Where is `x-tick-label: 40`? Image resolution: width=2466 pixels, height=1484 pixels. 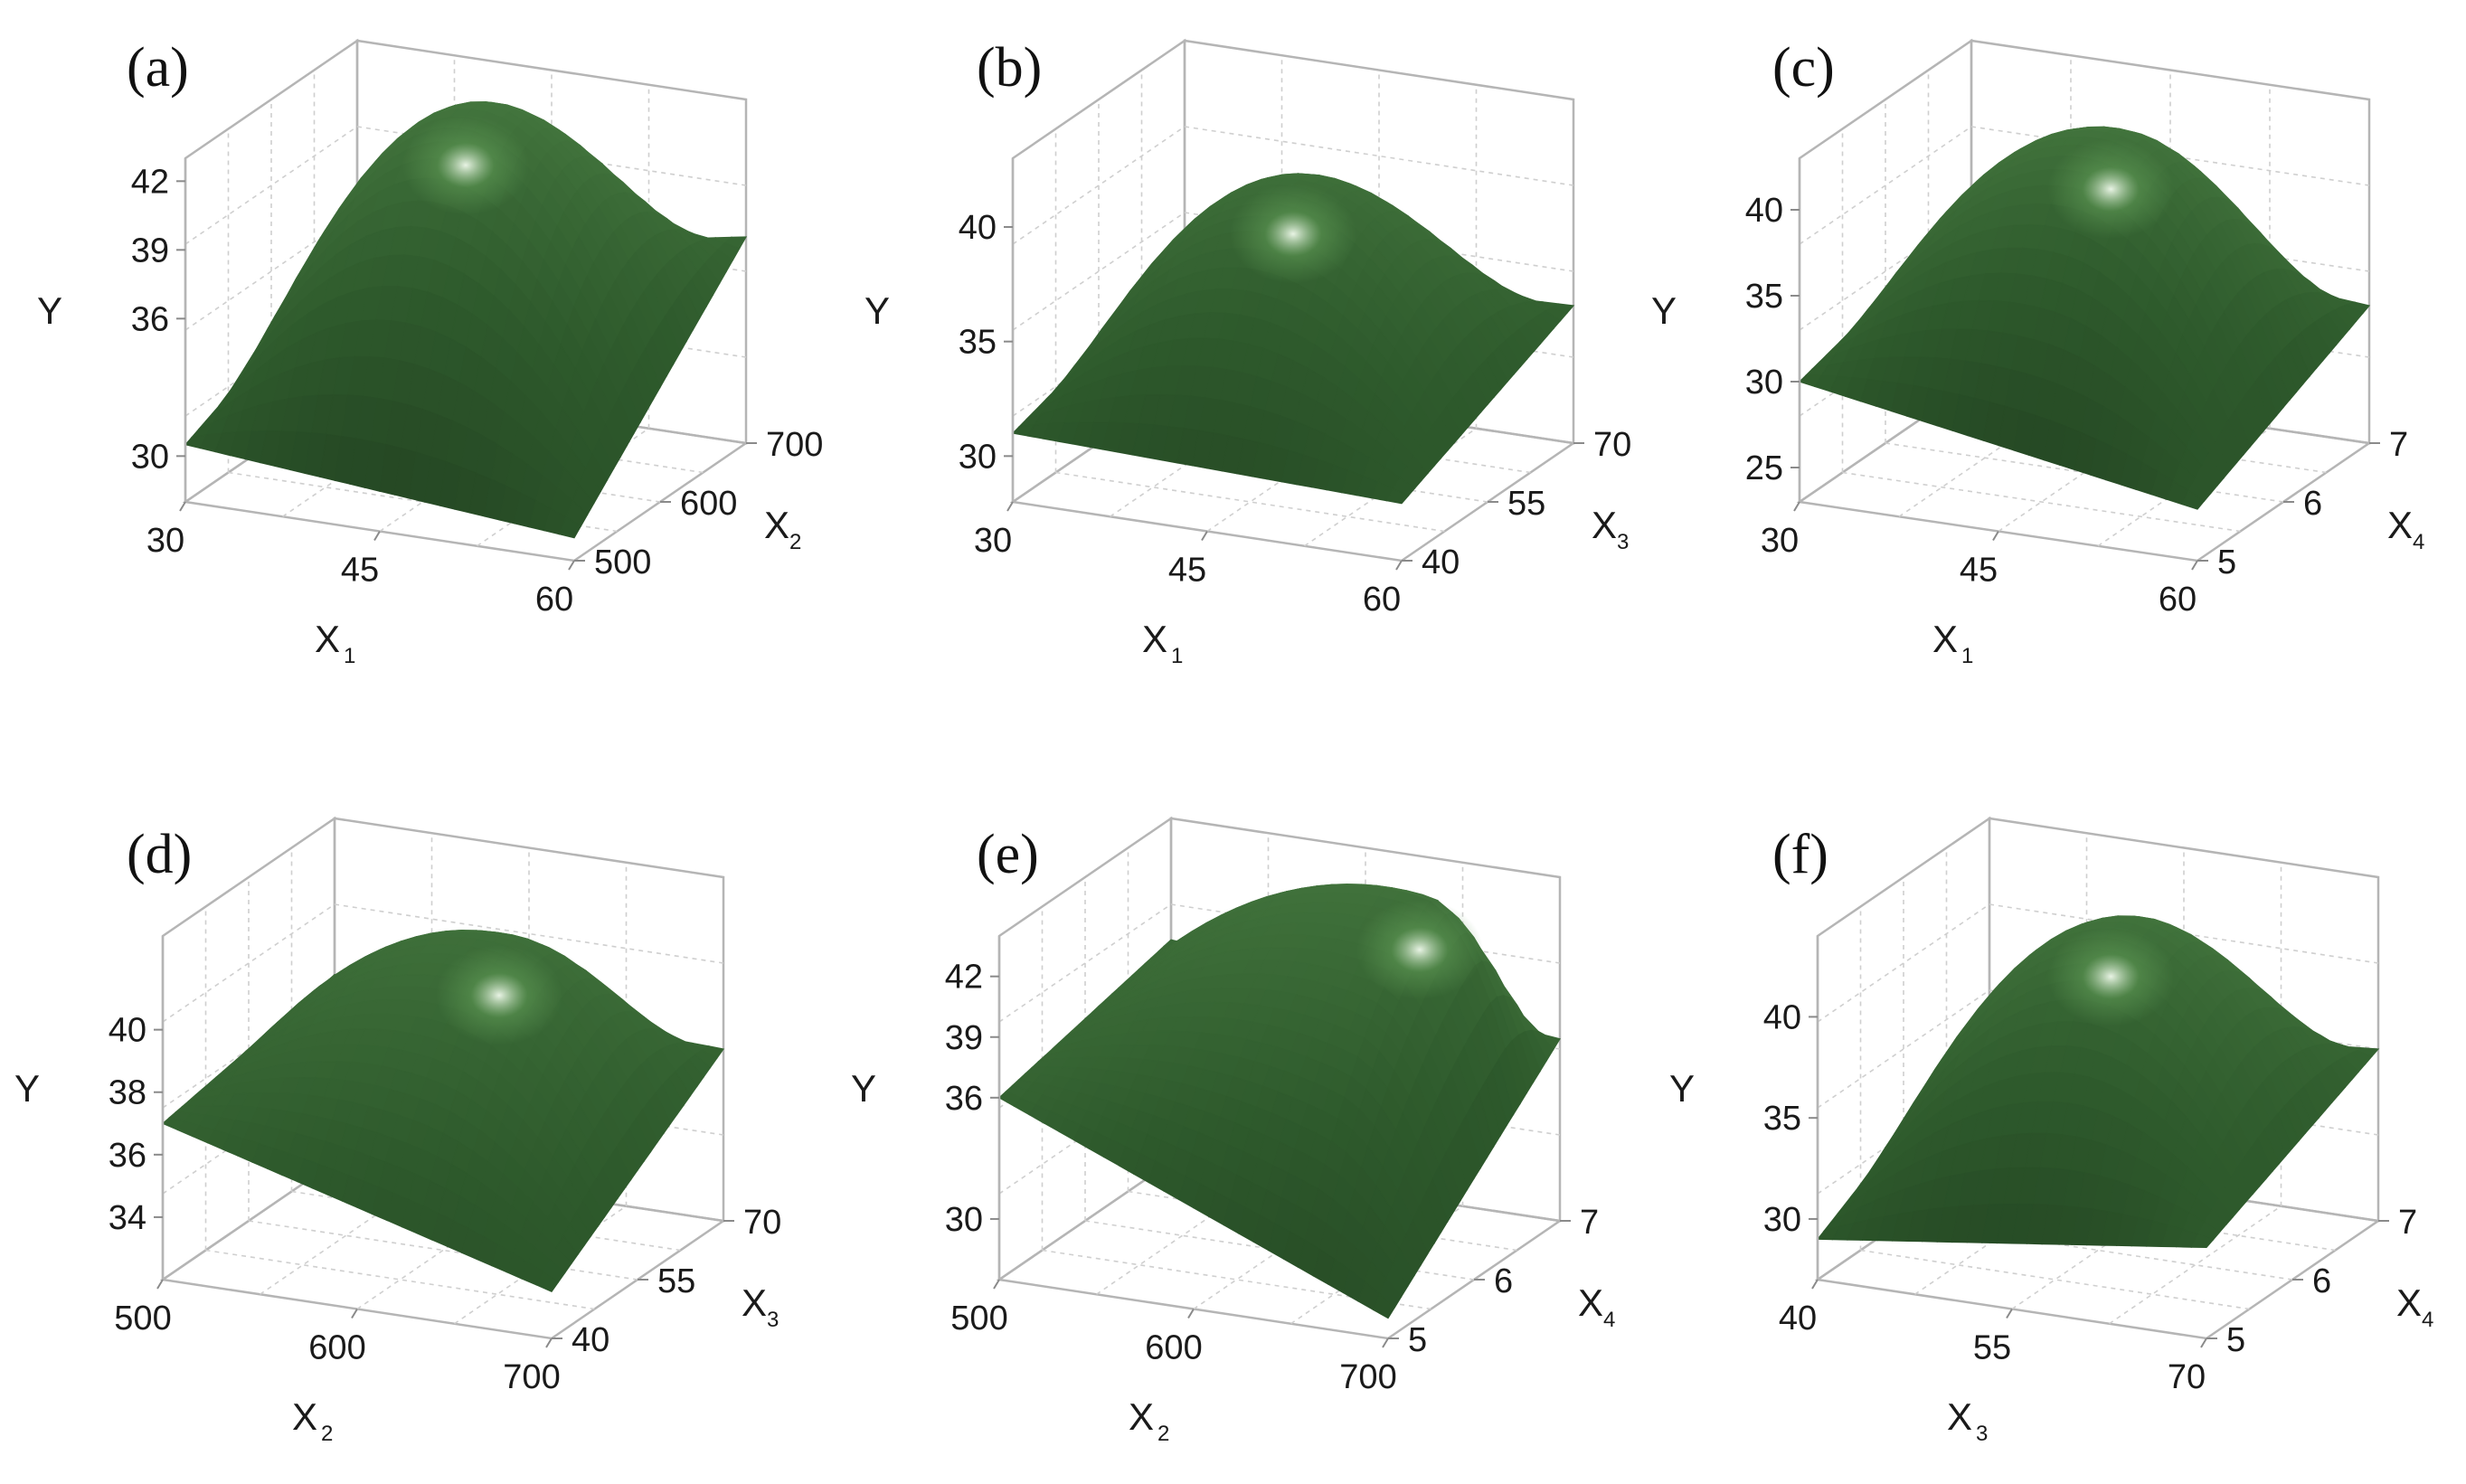 x-tick-label: 40 is located at coordinates (1798, 1318).